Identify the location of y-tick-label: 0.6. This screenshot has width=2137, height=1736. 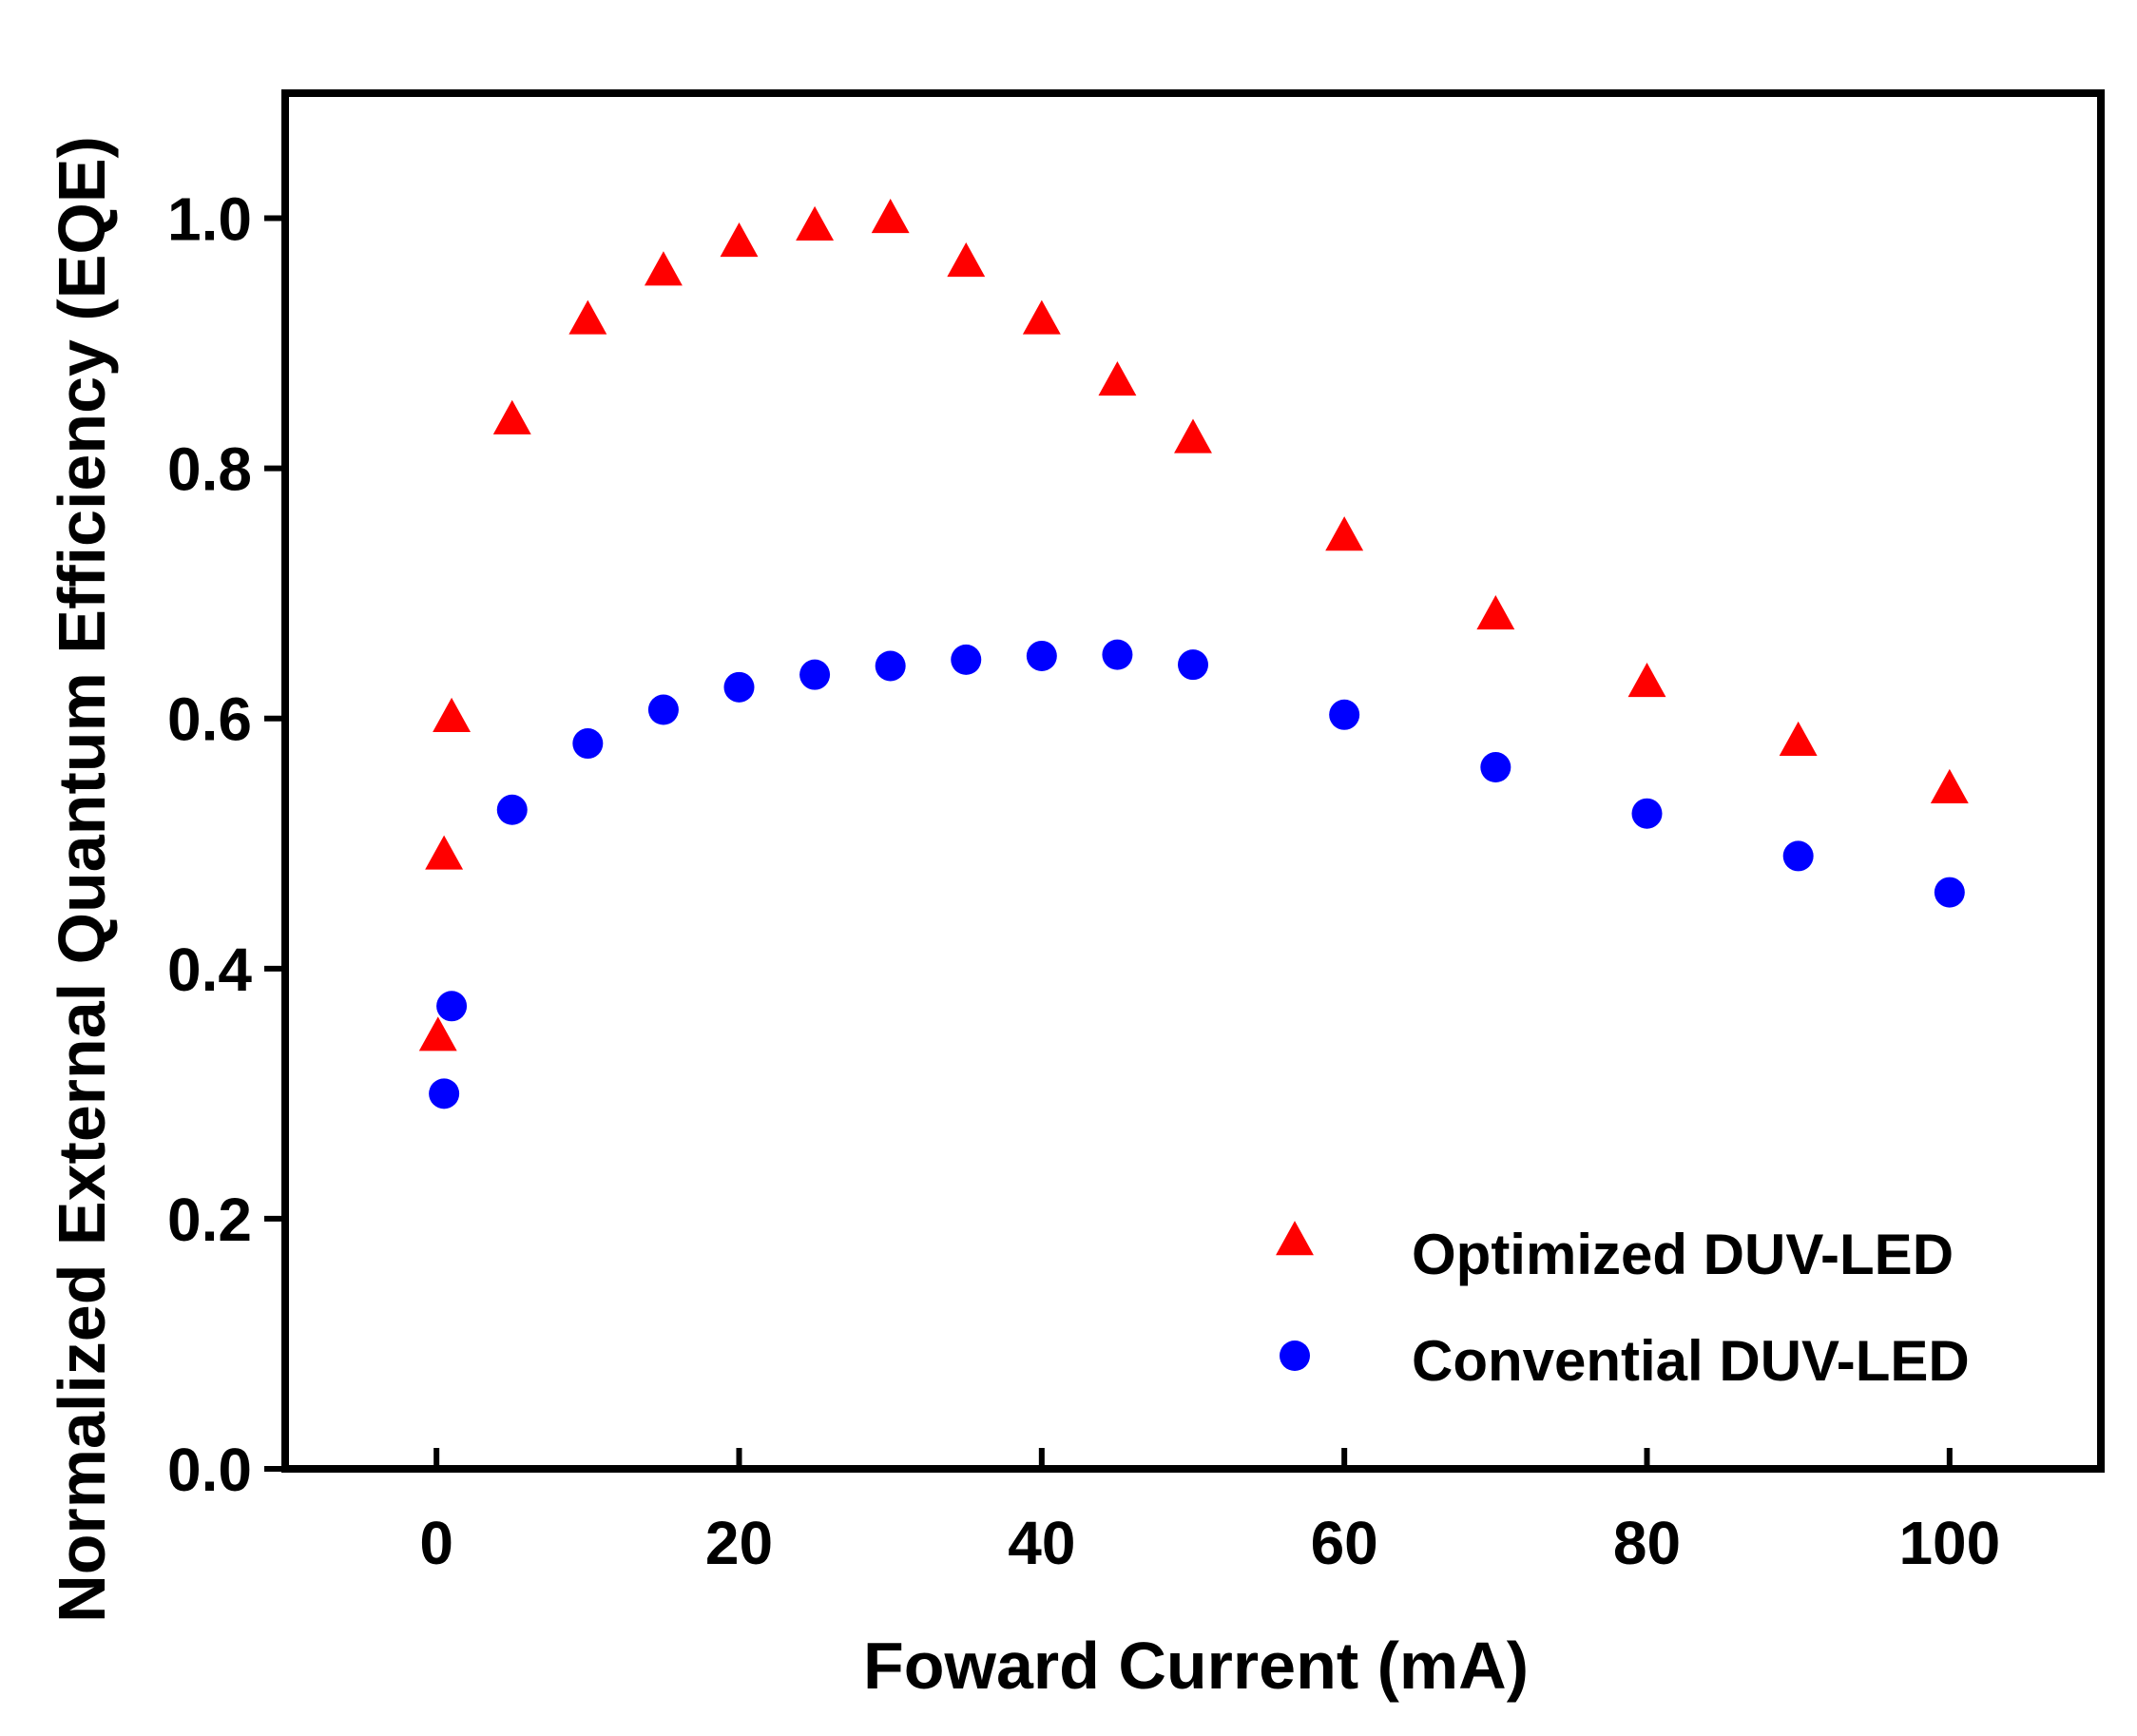
(209, 719).